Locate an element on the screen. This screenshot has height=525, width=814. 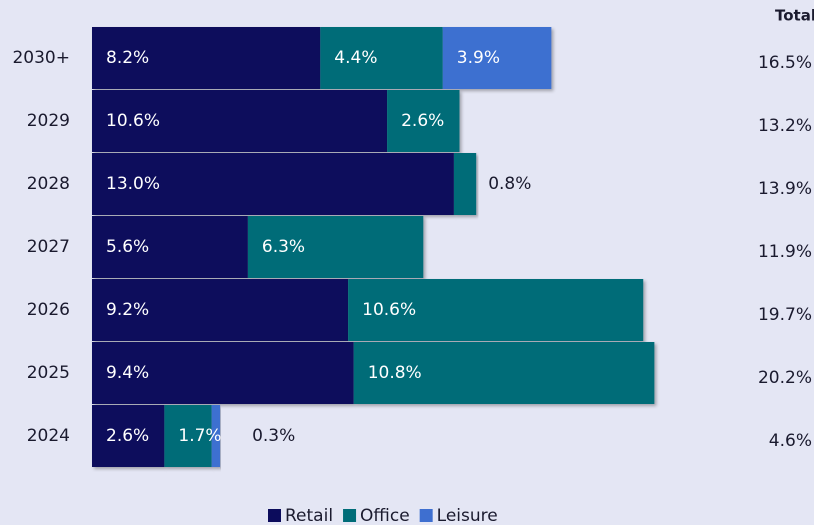
total-label: 20.2% is located at coordinates (785, 378).